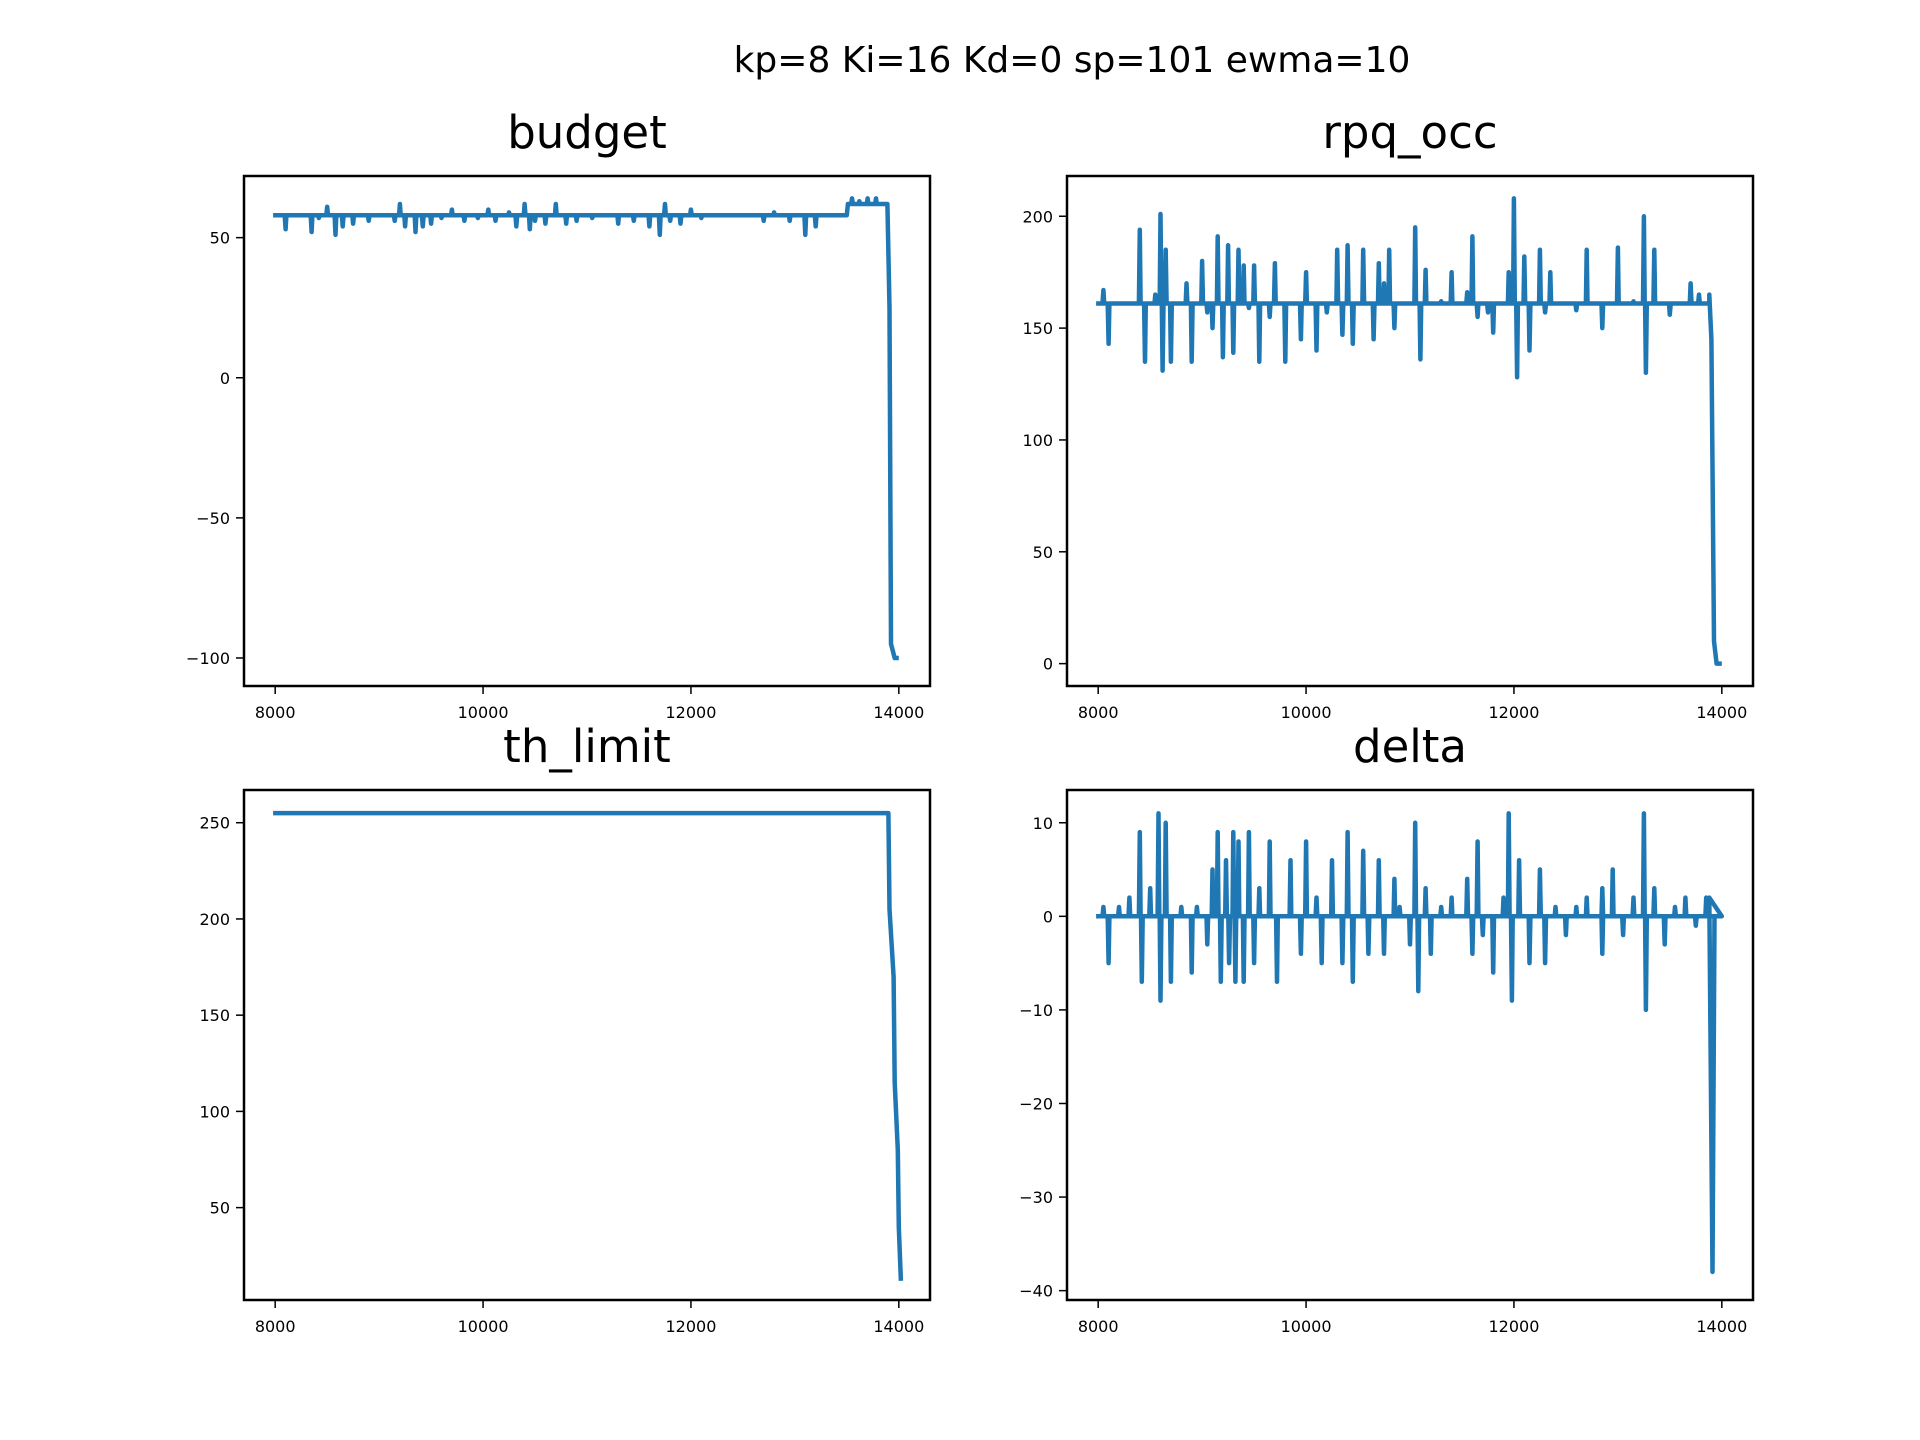 The image size is (1920, 1440). I want to click on rpq_occ-title: rpq_occ, so click(1409, 132).